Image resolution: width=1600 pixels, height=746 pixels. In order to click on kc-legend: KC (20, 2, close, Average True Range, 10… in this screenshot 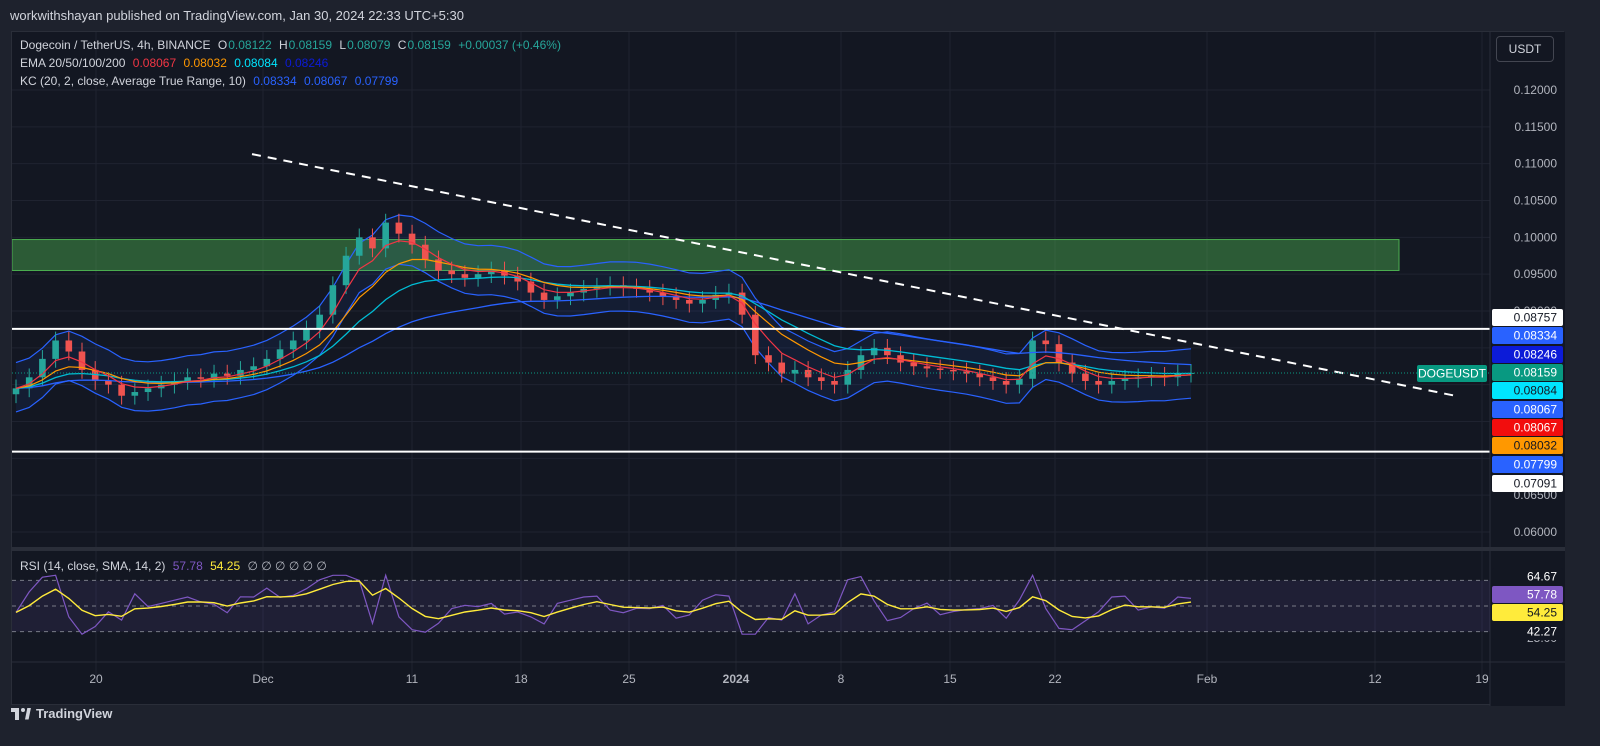, I will do `click(211, 81)`.